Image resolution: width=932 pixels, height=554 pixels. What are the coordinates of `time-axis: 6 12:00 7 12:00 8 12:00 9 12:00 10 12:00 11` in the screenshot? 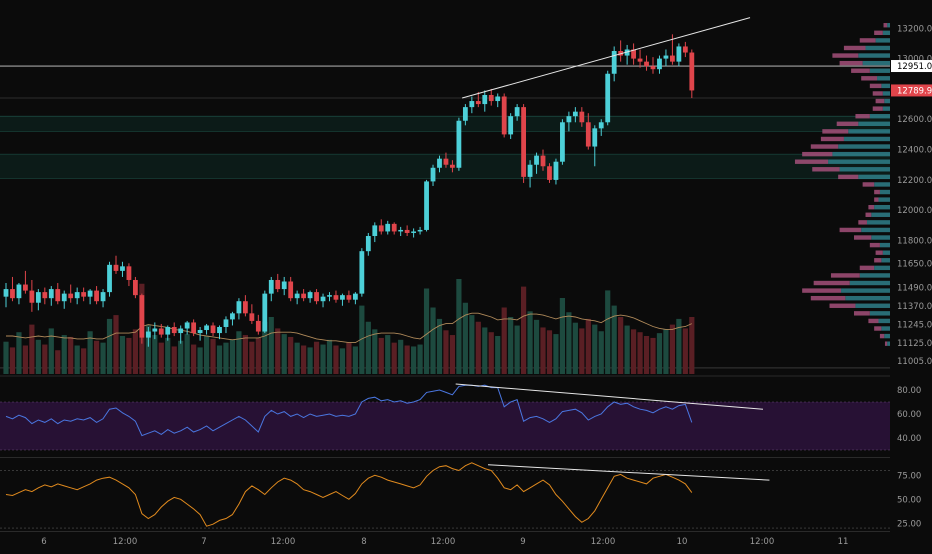 It's located at (444, 542).